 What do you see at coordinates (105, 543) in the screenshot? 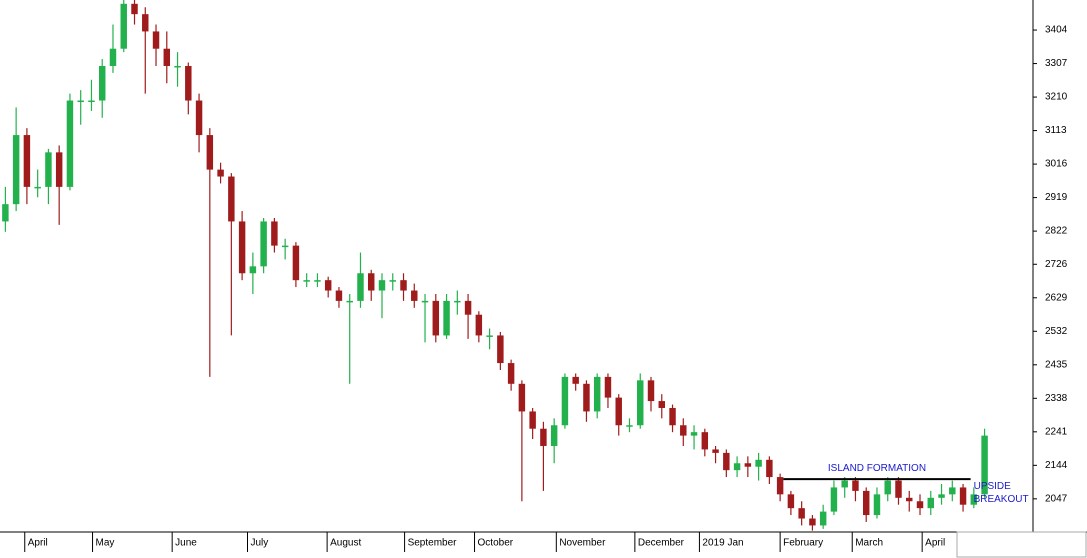
I see `x-tick-label: May` at bounding box center [105, 543].